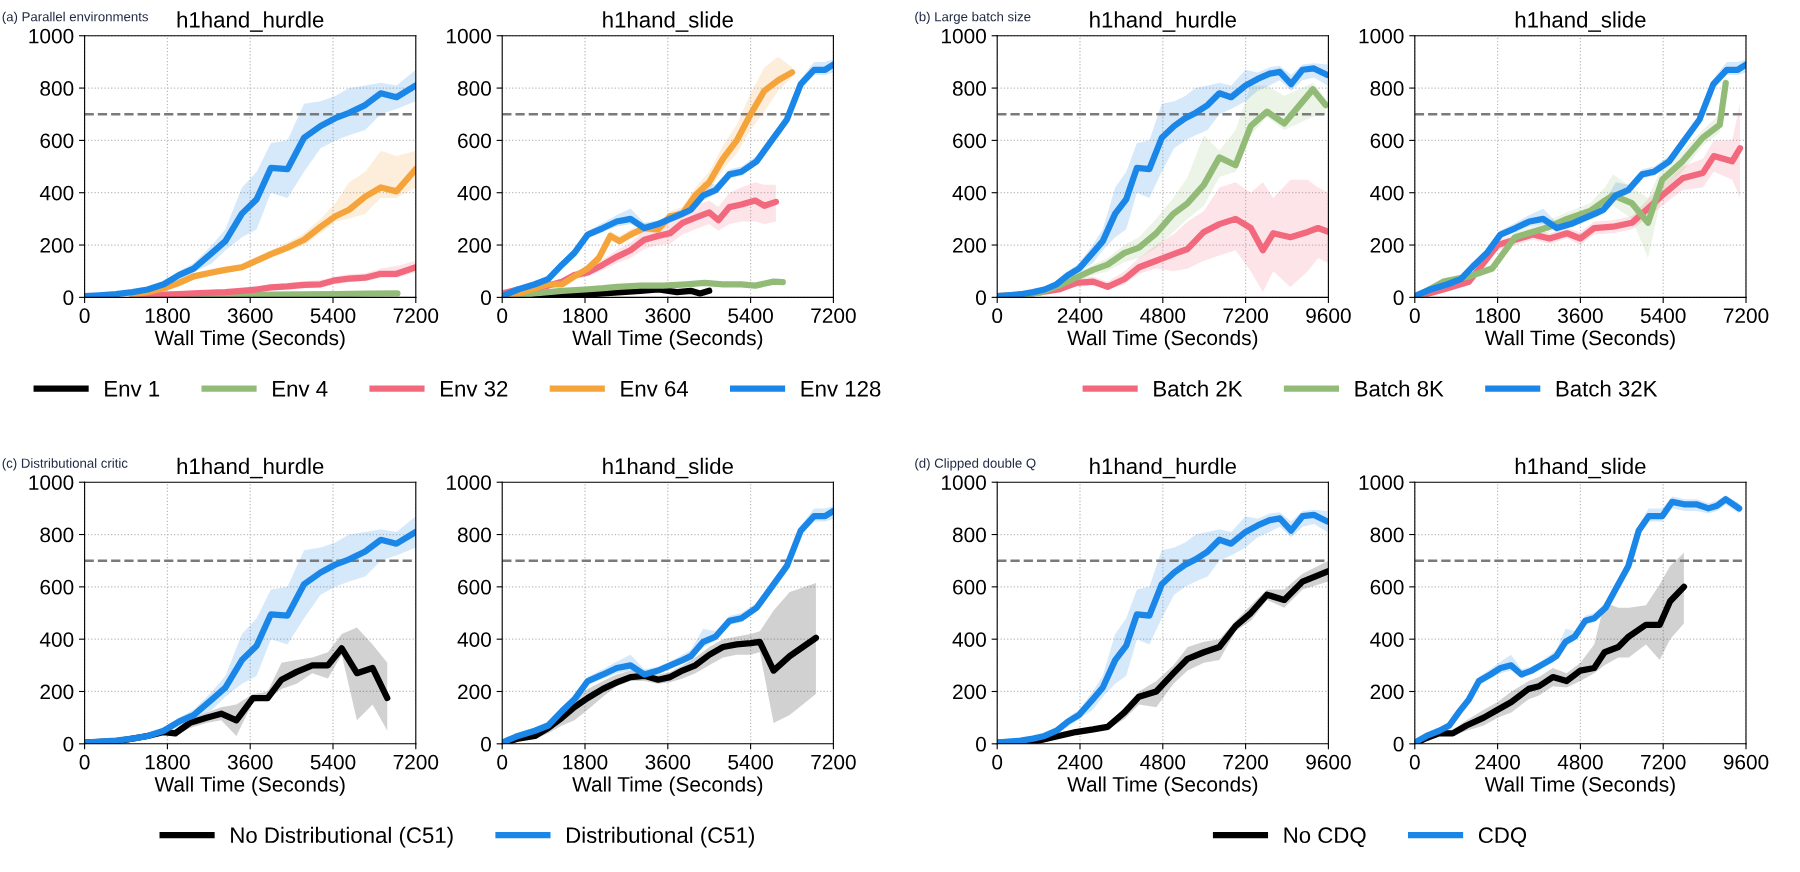 The image size is (1800, 872). Describe the element at coordinates (841, 388) in the screenshot. I see `legend-label: Env 128` at that location.